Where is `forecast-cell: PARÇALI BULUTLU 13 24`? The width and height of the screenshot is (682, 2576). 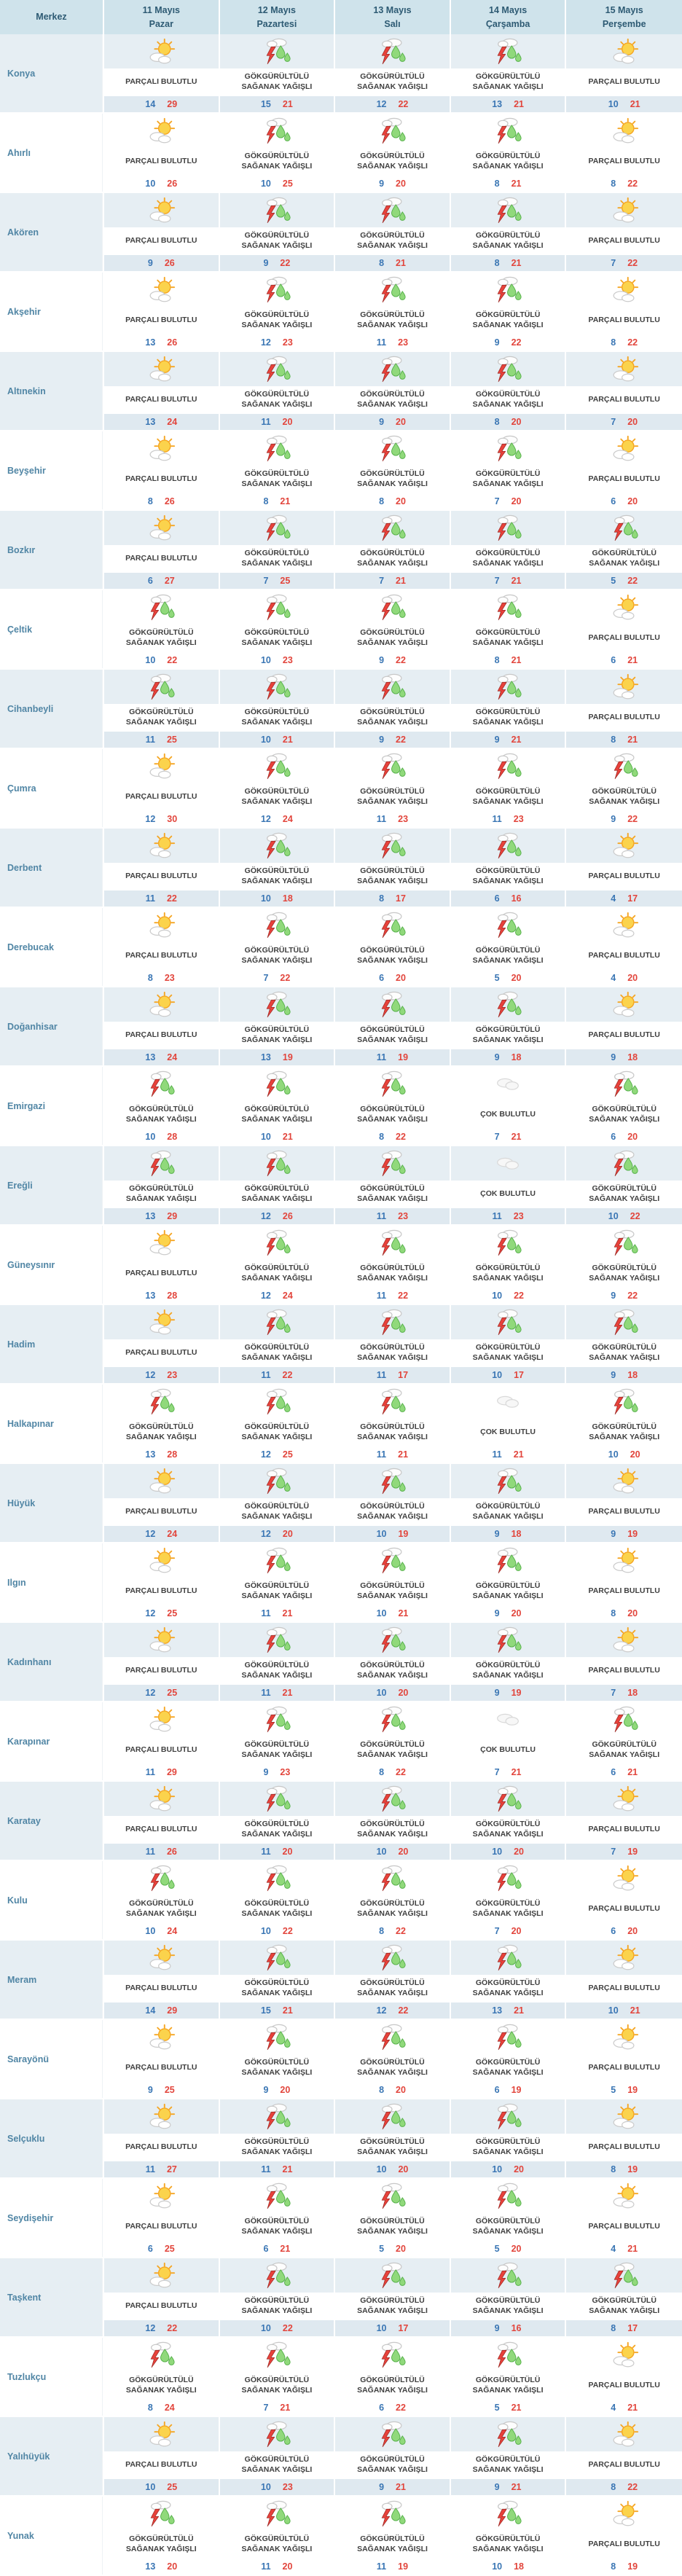 forecast-cell: PARÇALI BULUTLU 13 24 is located at coordinates (162, 1026).